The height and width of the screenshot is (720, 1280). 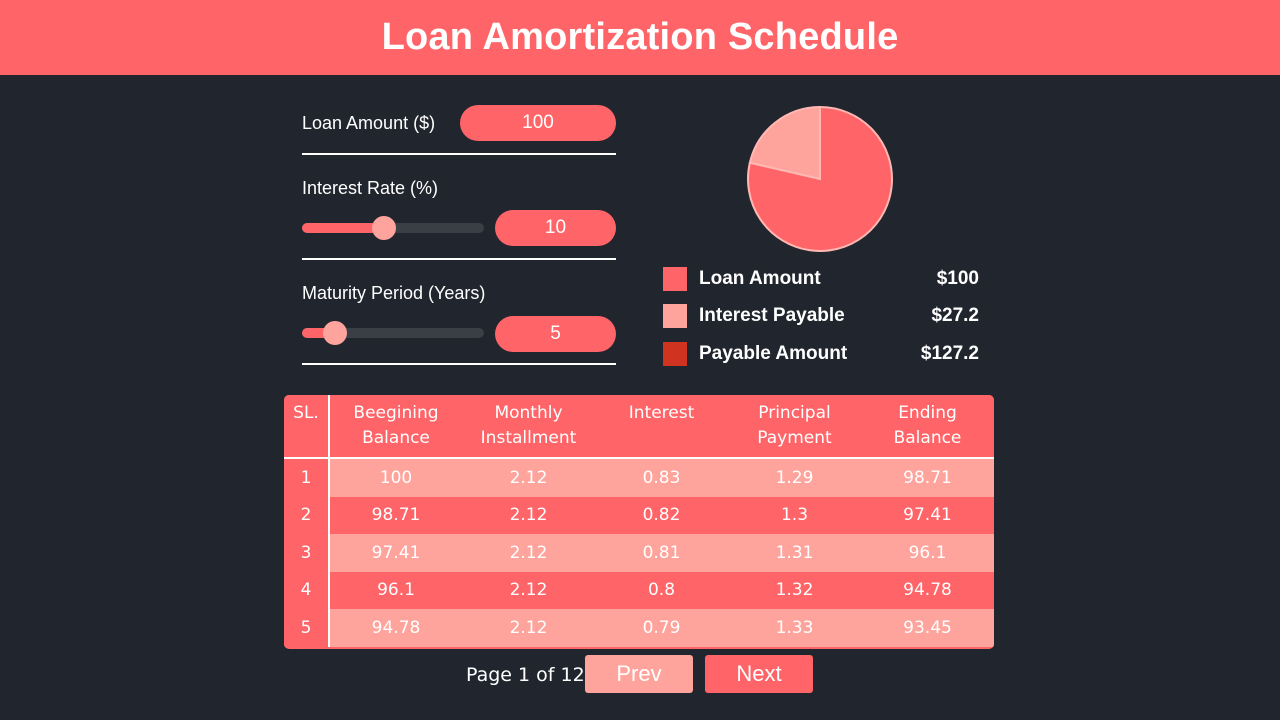 What do you see at coordinates (307, 553) in the screenshot?
I see `table-cell: 3` at bounding box center [307, 553].